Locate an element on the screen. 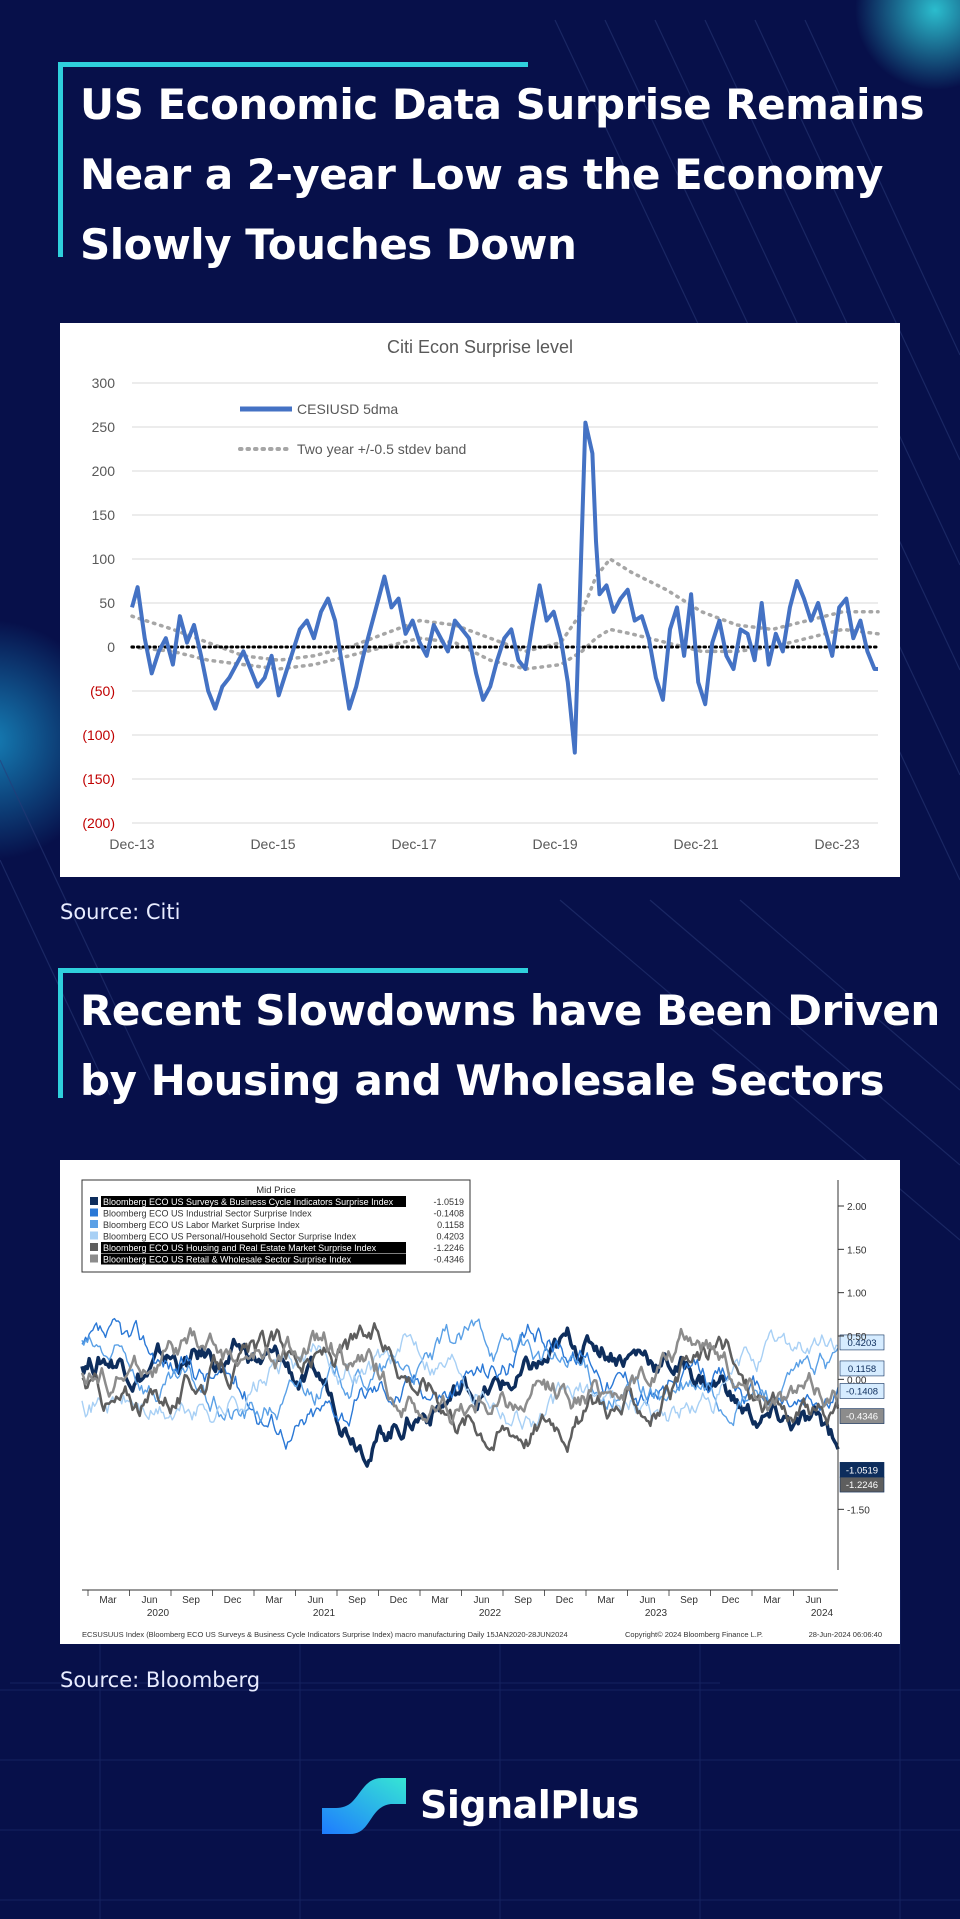  x-year-label: 2020 is located at coordinates (158, 1613).